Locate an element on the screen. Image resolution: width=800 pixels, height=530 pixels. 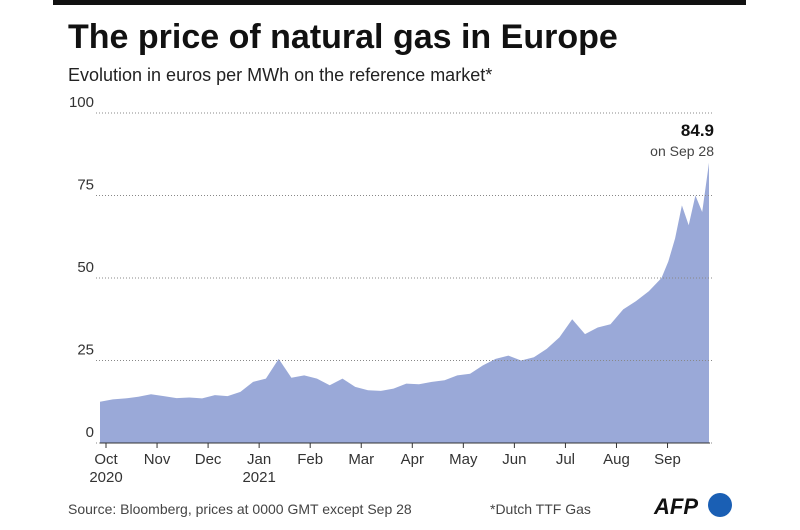
y-tick-label: 100 is located at coordinates (81, 102).